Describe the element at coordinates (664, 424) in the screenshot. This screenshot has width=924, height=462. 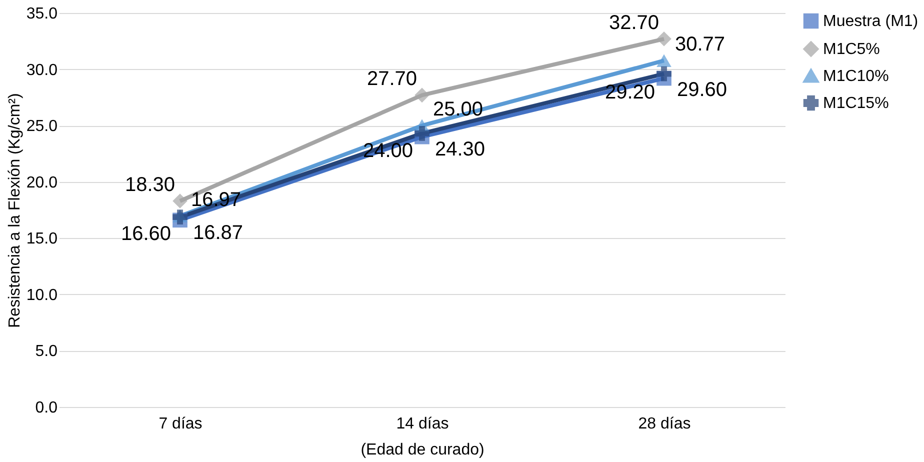
I see `x-tick-label: 28 días` at that location.